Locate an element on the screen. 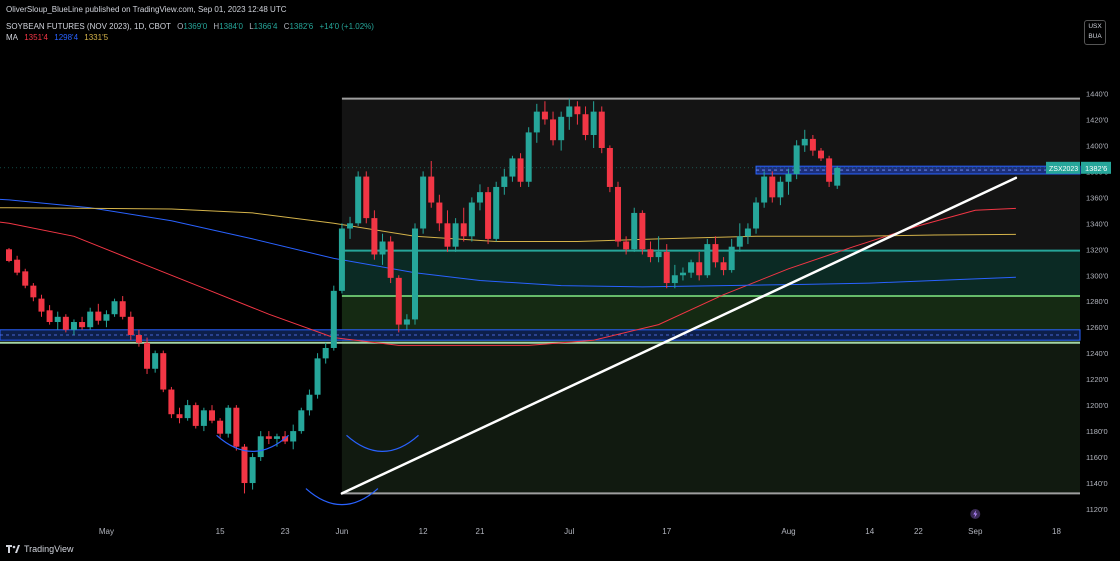 This screenshot has width=1120, height=561. price-tick-label: 1400'0 is located at coordinates (1097, 145).